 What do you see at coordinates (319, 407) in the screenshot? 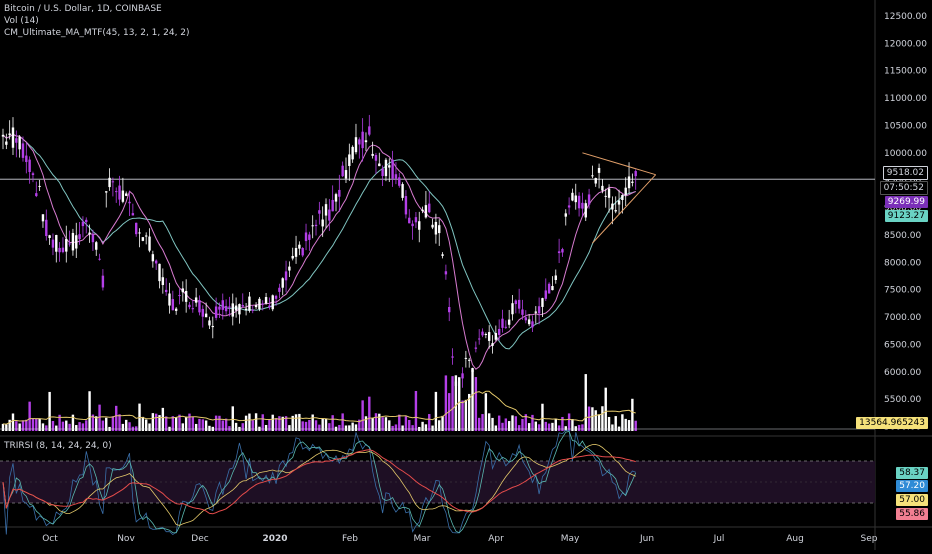
I see `volume-ma-line` at bounding box center [319, 407].